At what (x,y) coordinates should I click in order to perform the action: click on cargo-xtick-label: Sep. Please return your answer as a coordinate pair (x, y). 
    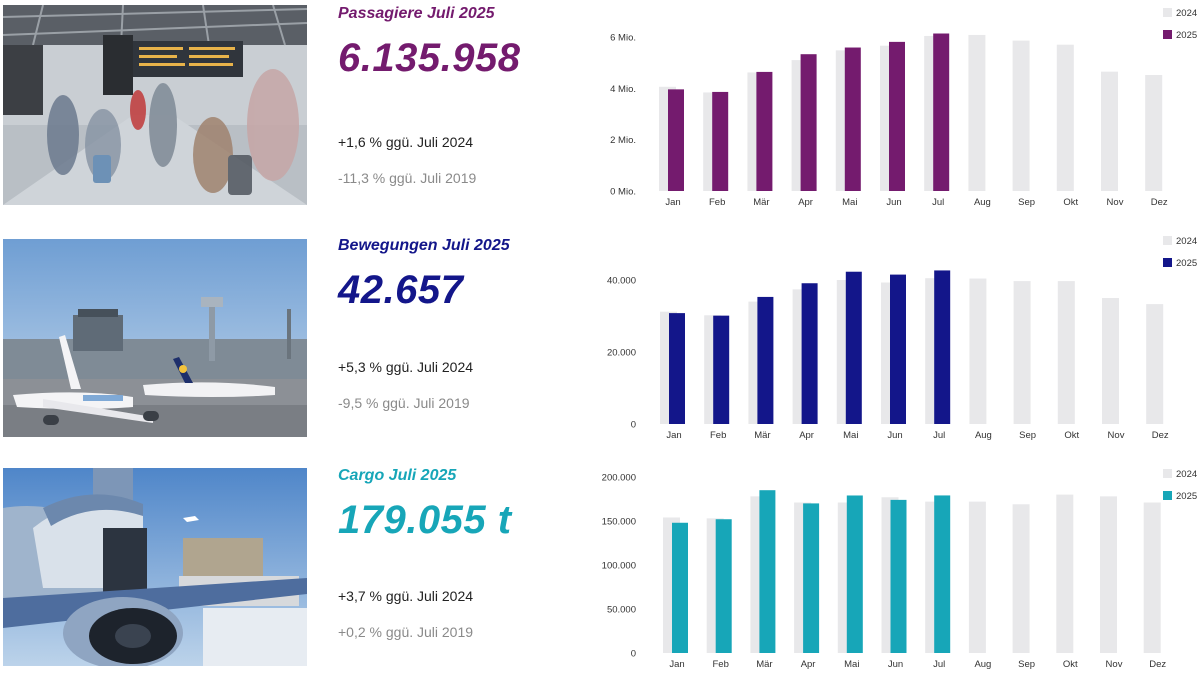
    Looking at the image, I should click on (1026, 664).